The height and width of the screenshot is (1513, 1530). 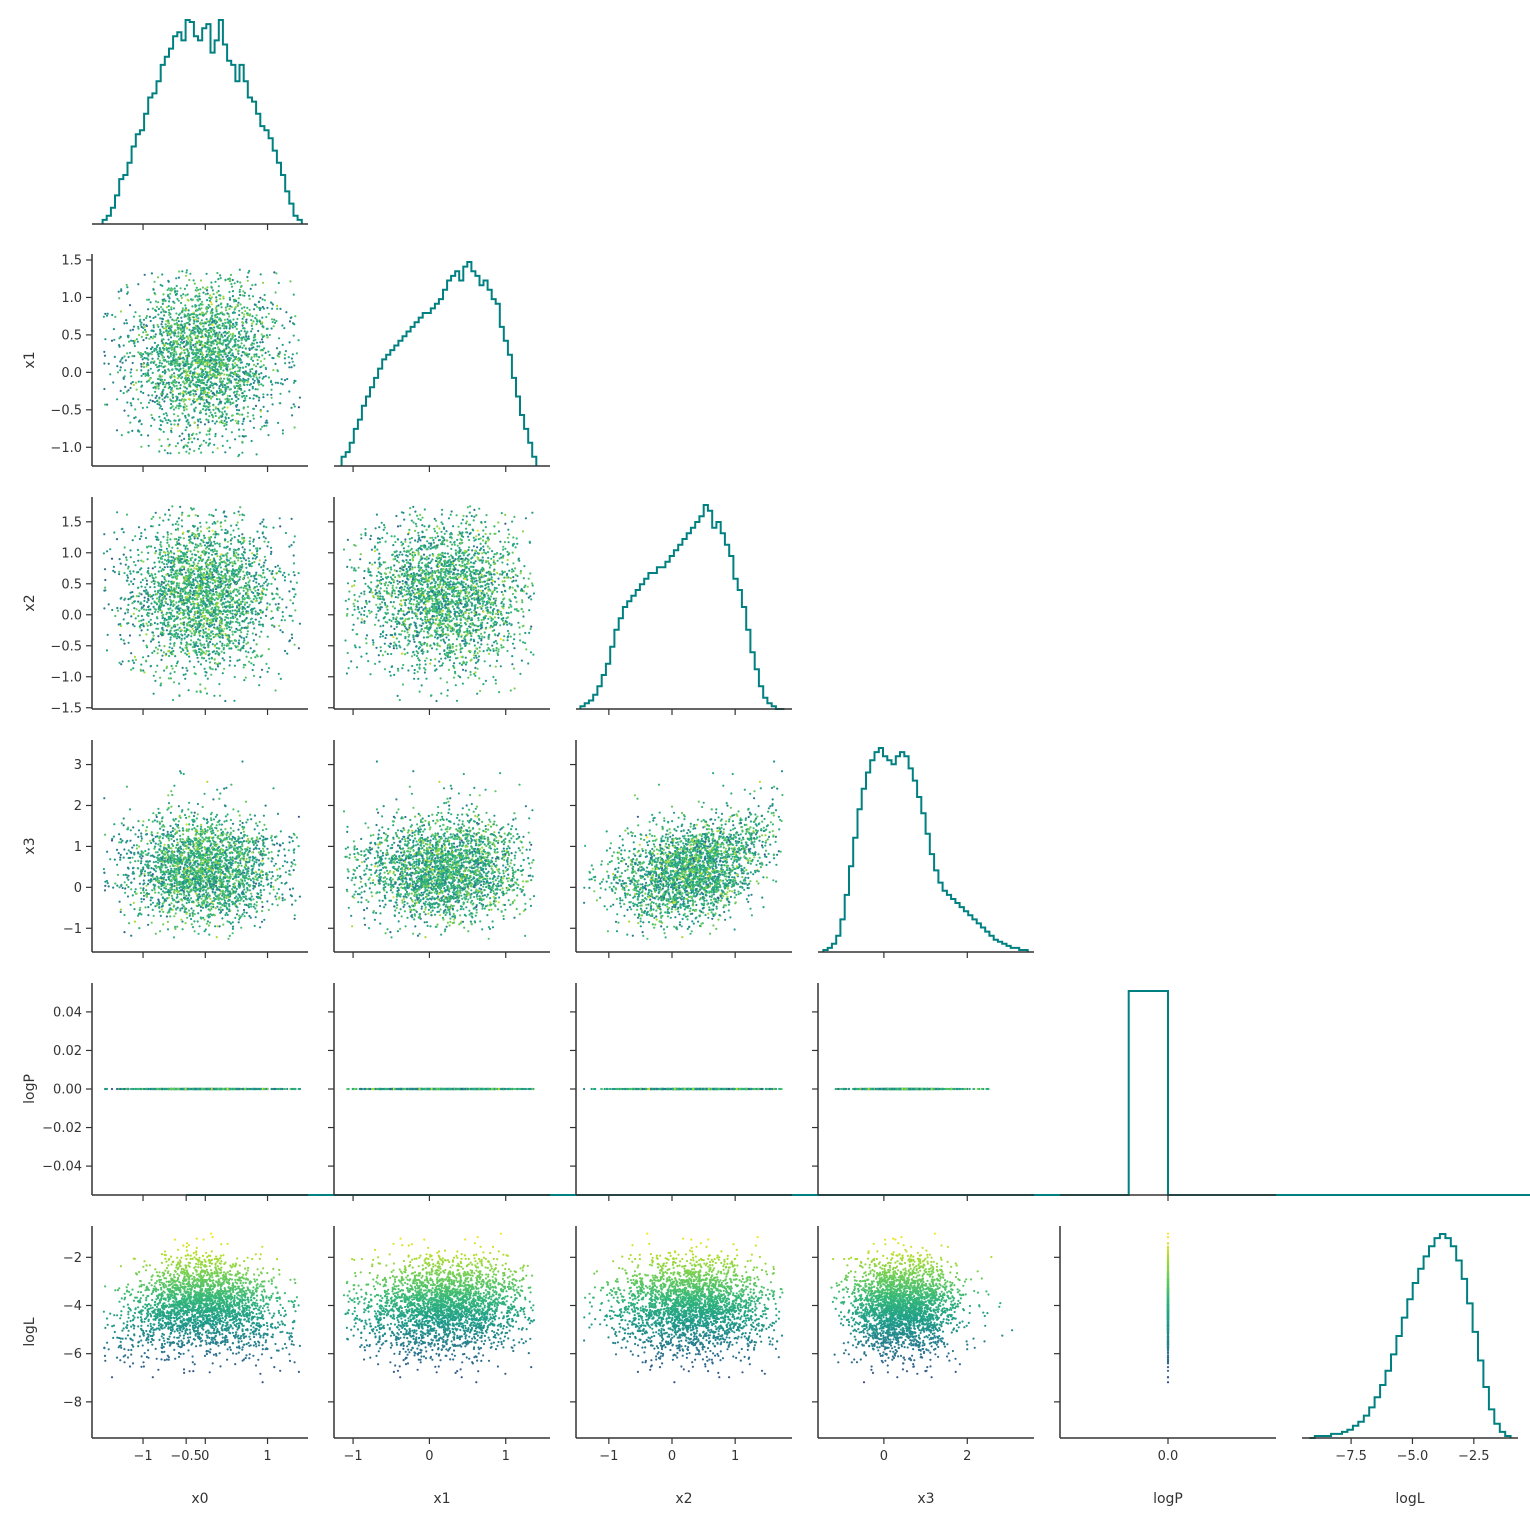 I want to click on histogram-x1, so click(x=439, y=364).